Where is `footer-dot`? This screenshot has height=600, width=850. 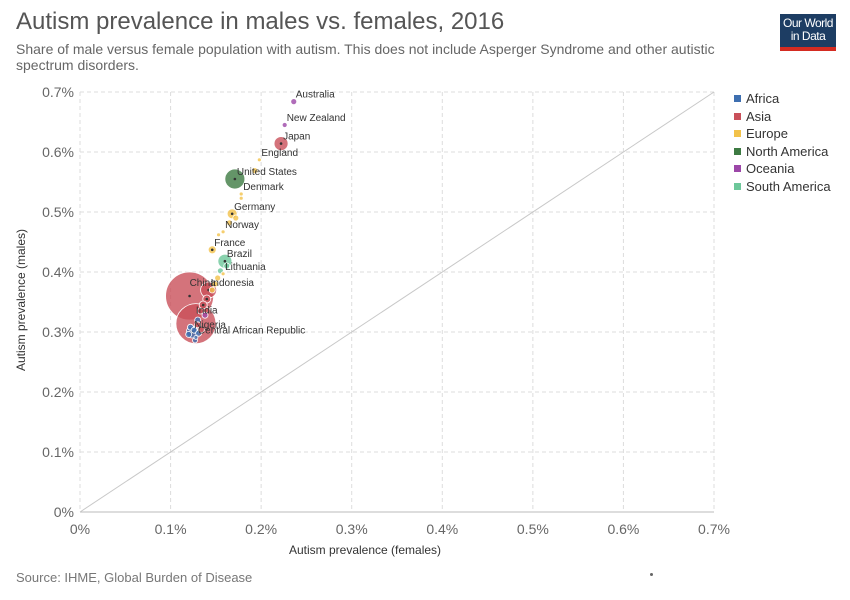 footer-dot is located at coordinates (651, 574).